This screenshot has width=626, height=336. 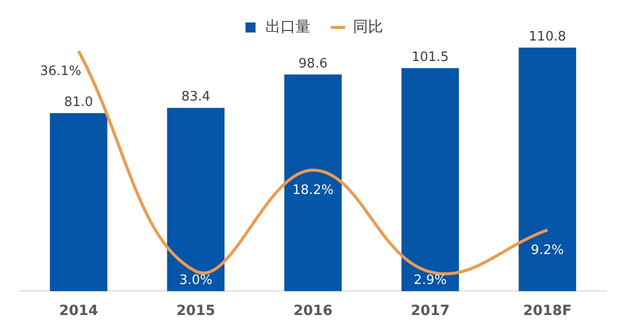 I want to click on data-label: 98.6, so click(x=313, y=64).